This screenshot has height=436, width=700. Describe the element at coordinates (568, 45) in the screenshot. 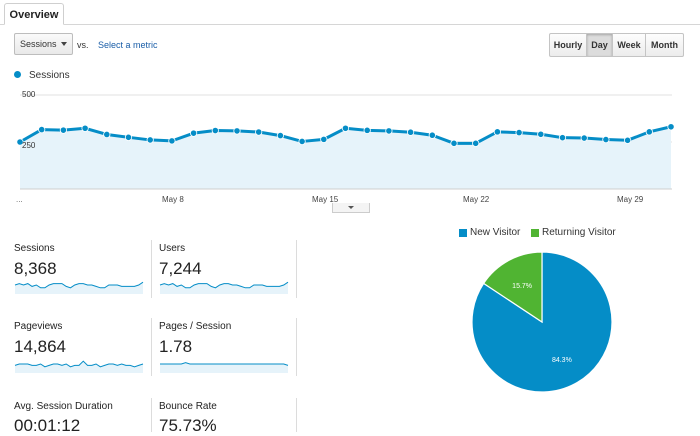

I see `hourly-button: Hourly` at that location.